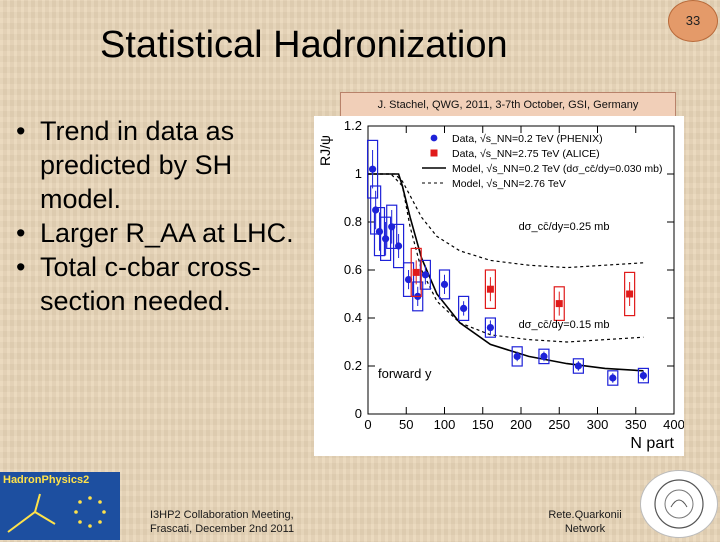 The image size is (720, 542). Describe the element at coordinates (673, 424) in the screenshot. I see `x-tick-label: 400` at that location.